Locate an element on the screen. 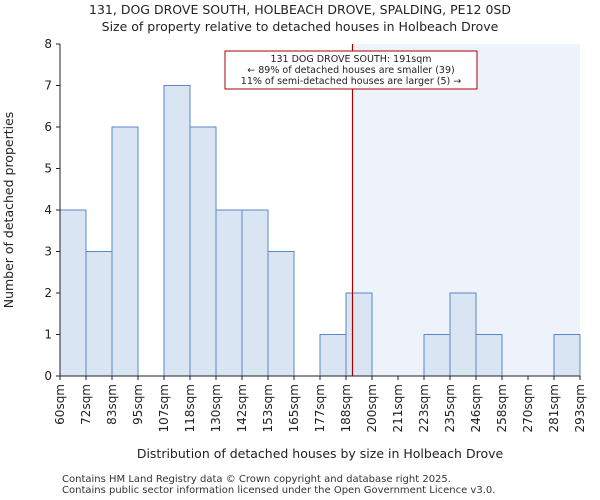 This screenshot has width=600, height=500. bar-177sqm is located at coordinates (333, 355).